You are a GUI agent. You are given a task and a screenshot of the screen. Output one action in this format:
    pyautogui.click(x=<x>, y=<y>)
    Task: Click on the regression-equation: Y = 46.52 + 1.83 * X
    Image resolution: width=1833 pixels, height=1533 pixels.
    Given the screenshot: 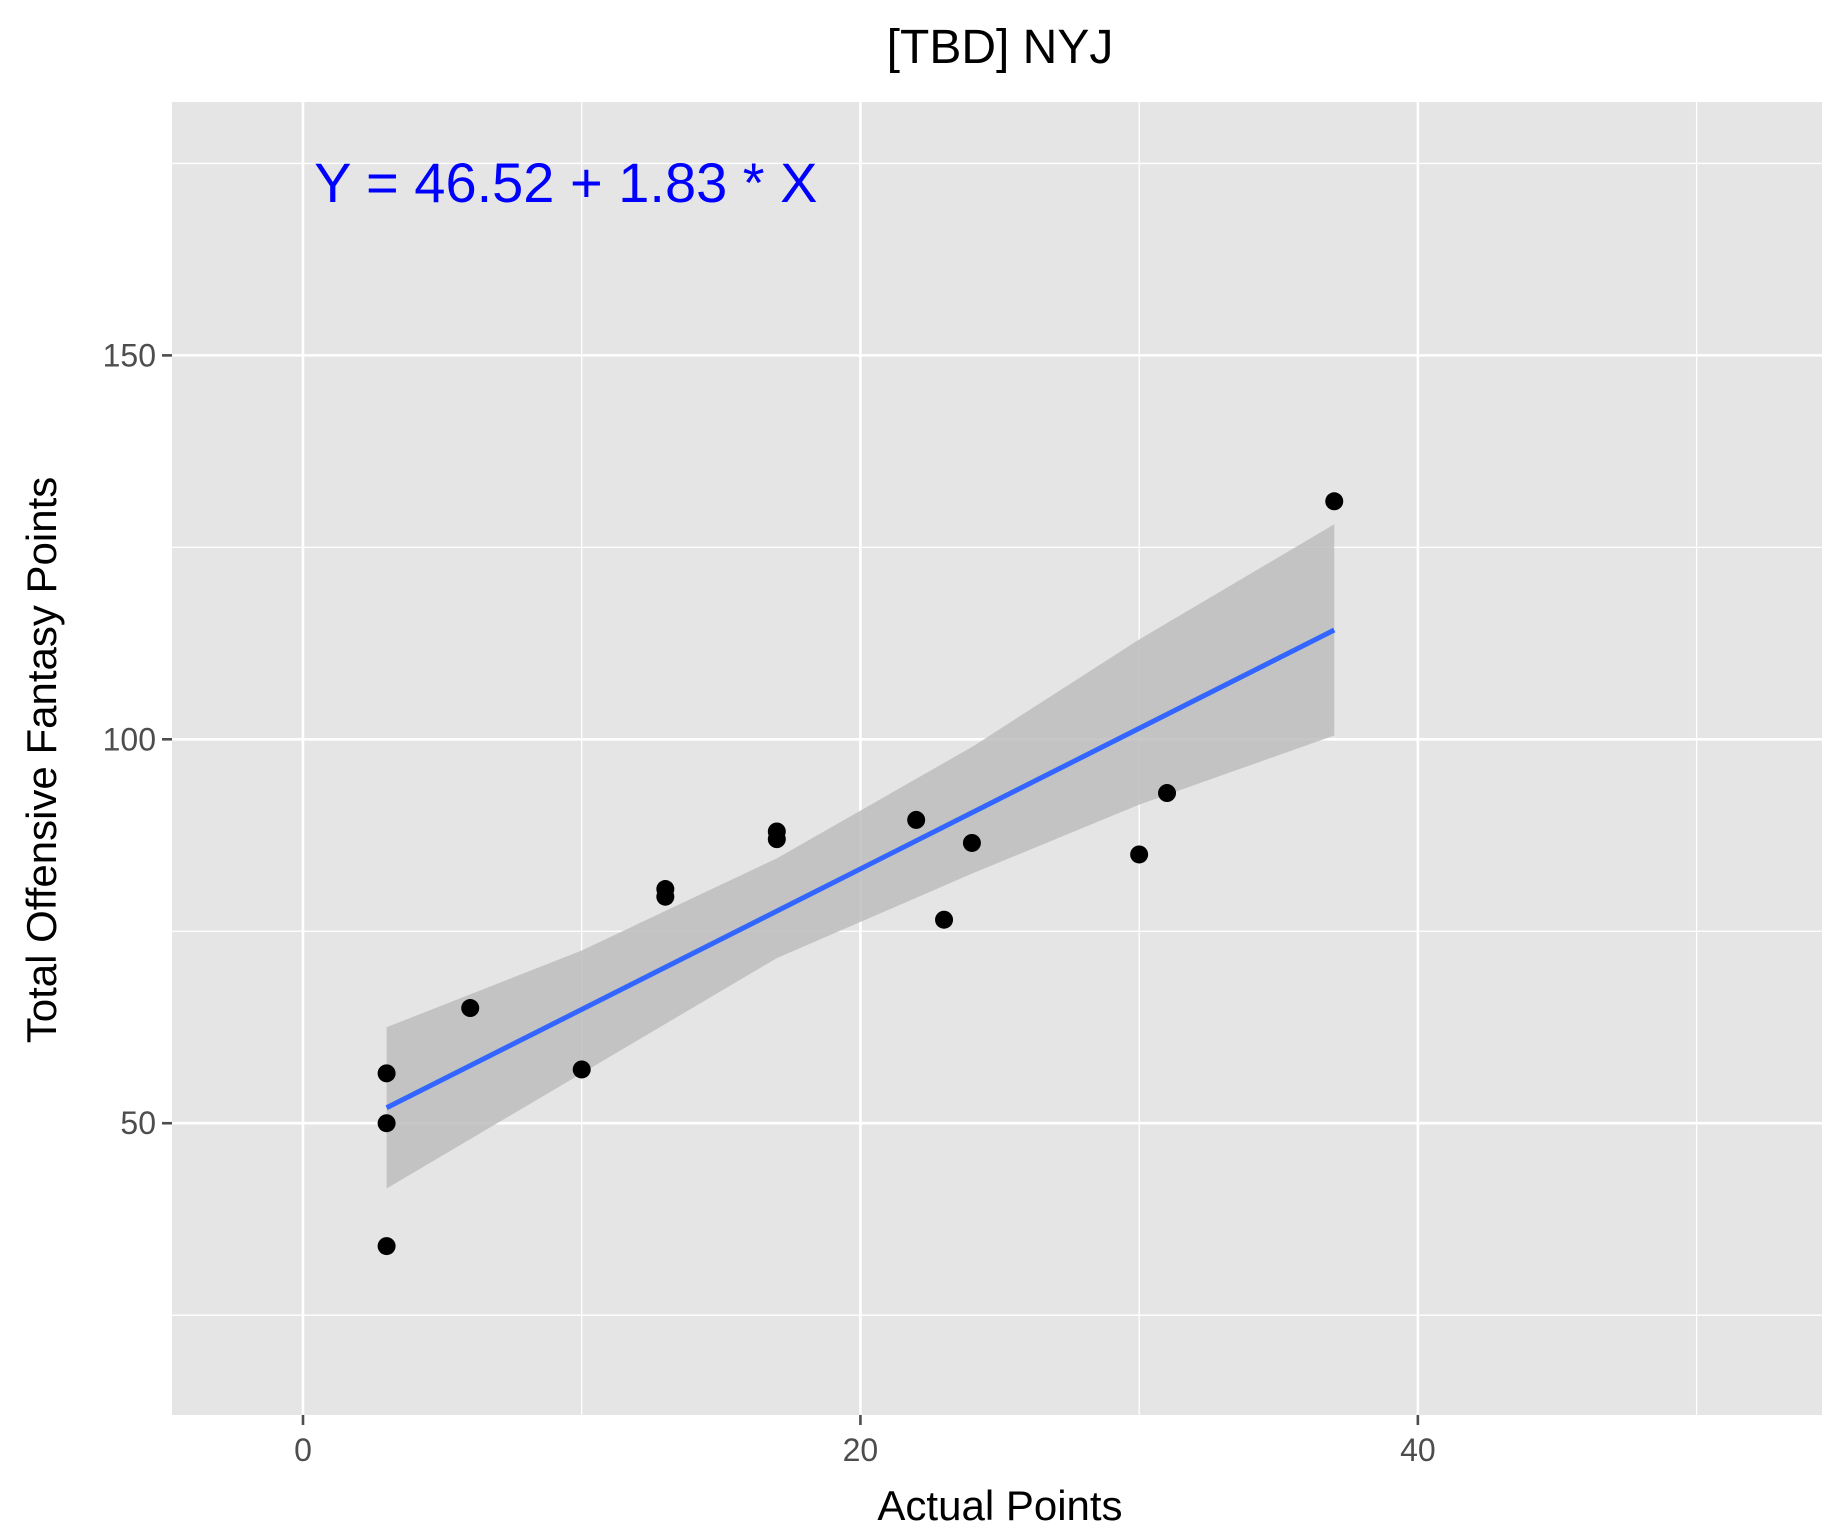 What is the action you would take?
    pyautogui.click(x=565, y=182)
    